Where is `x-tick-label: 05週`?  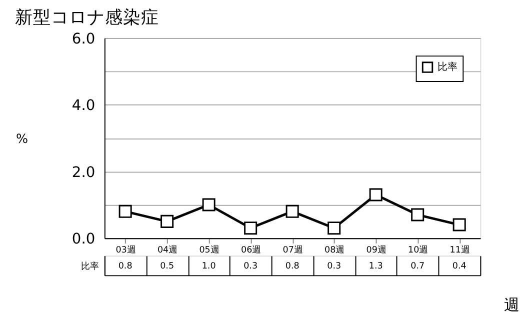
x-tick-label: 05週 is located at coordinates (209, 250).